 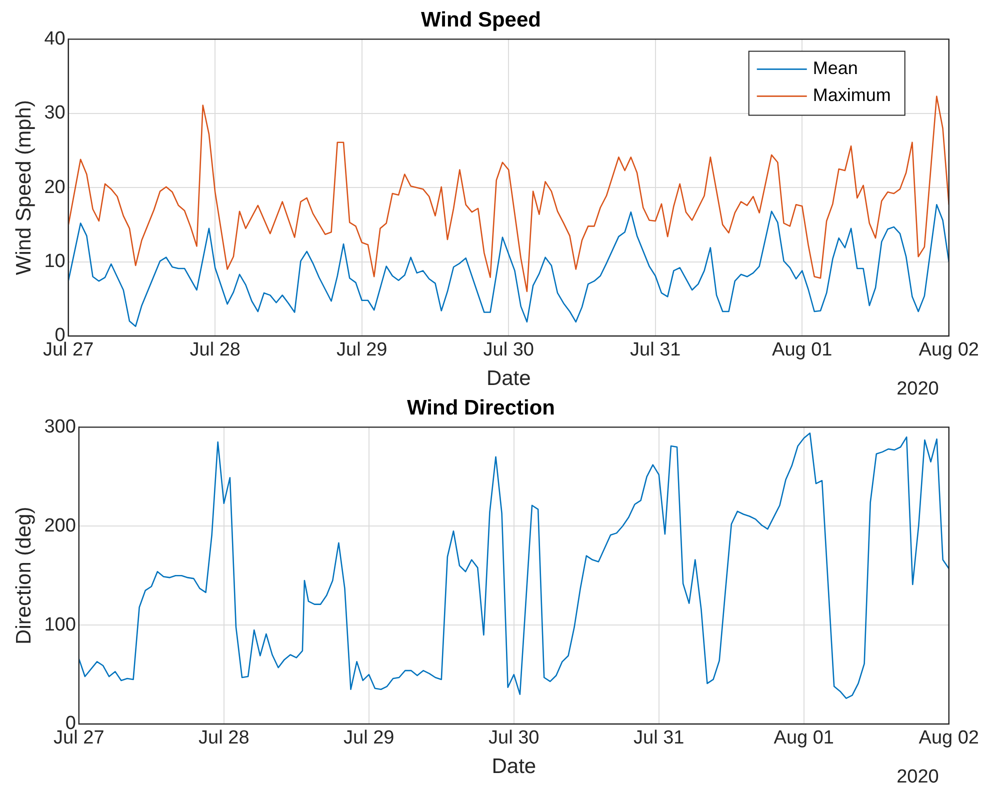 I want to click on y-tick-label: 300, so click(x=60, y=427).